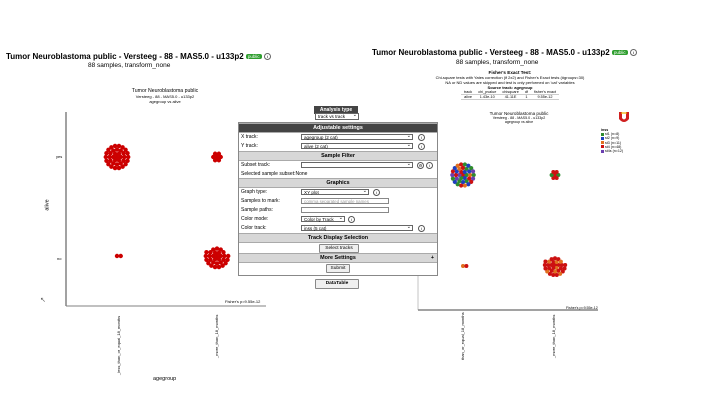 This screenshot has height=416, width=720. Describe the element at coordinates (255, 219) in the screenshot. I see `color-mode-label: Color mode:` at that location.